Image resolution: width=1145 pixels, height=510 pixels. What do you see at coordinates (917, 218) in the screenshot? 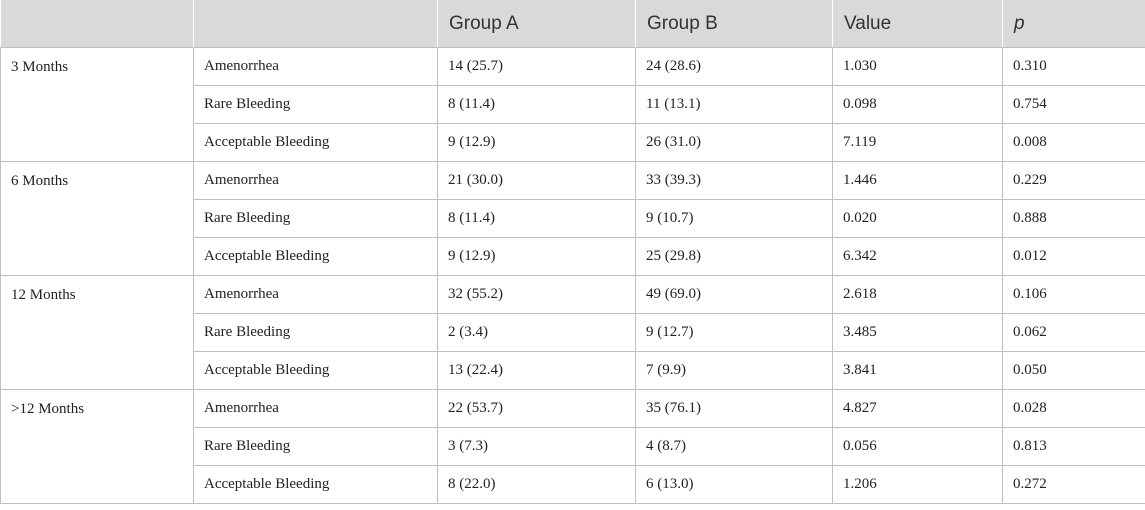
I see `value-cell: 0.020` at bounding box center [917, 218].